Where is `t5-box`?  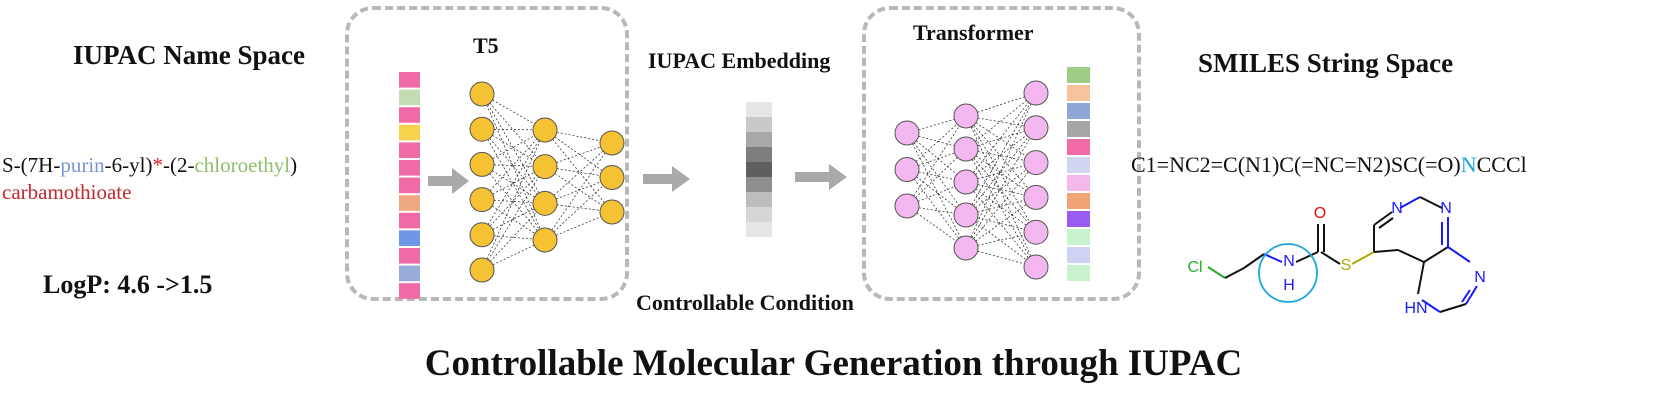 t5-box is located at coordinates (487, 153).